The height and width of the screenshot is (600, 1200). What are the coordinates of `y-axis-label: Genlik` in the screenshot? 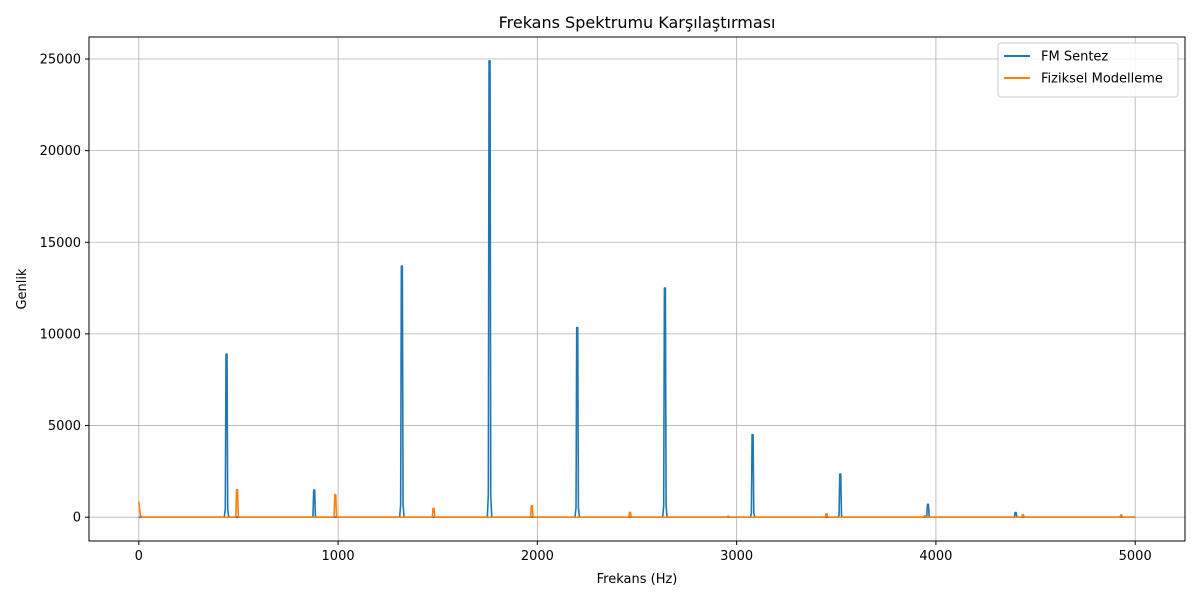 It's located at (22, 289).